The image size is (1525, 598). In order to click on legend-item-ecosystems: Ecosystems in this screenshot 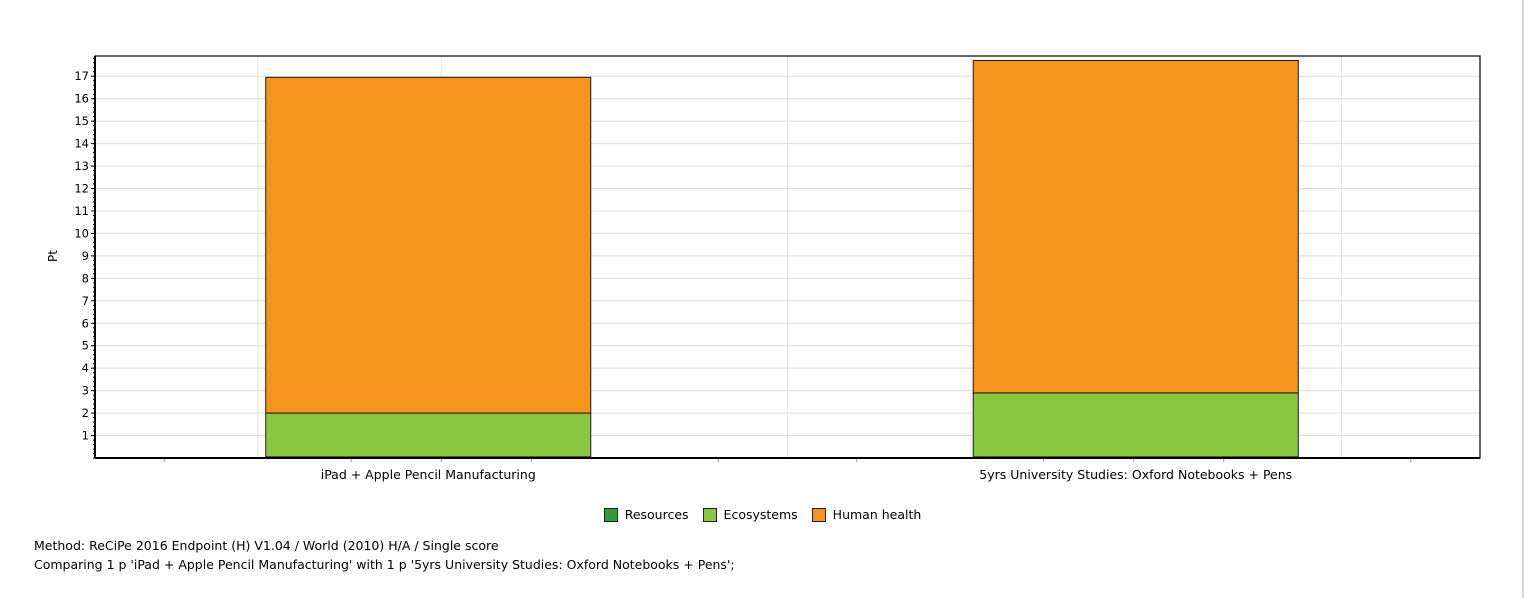, I will do `click(750, 514)`.